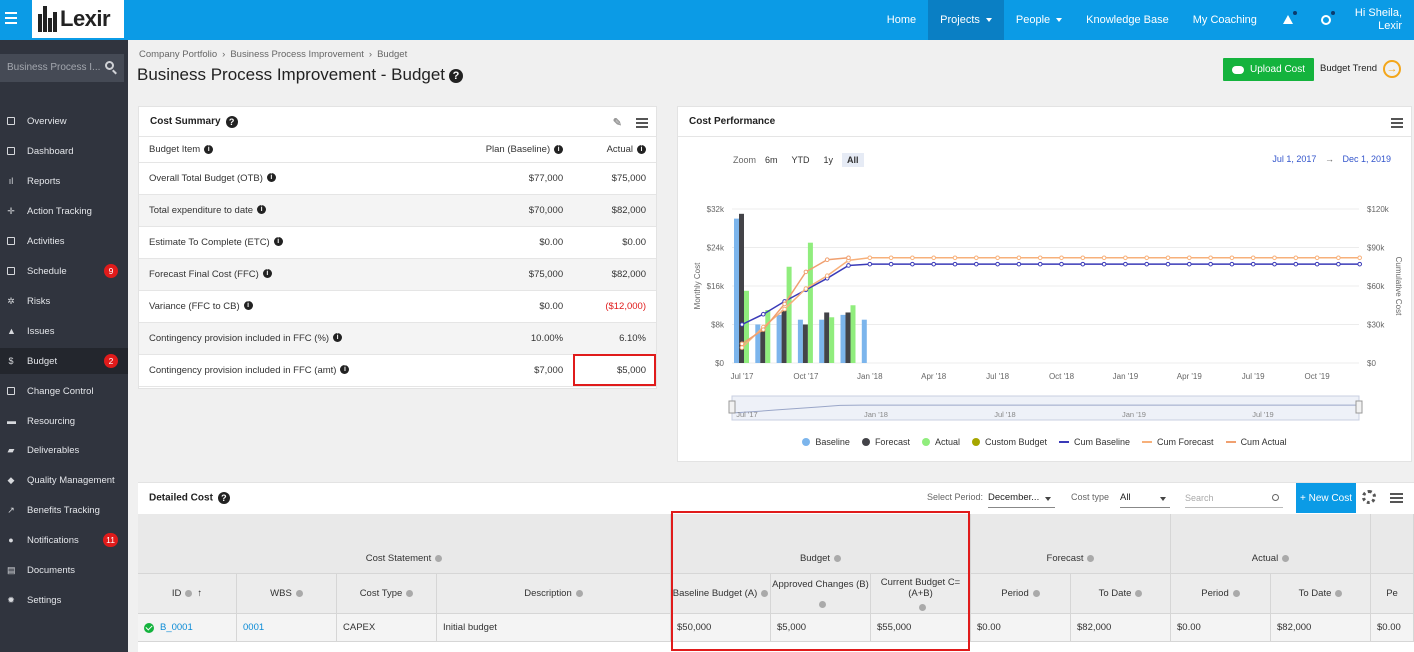 The width and height of the screenshot is (1414, 652). I want to click on breadcrumb-company-portfolio: Company Portfolio, so click(178, 54).